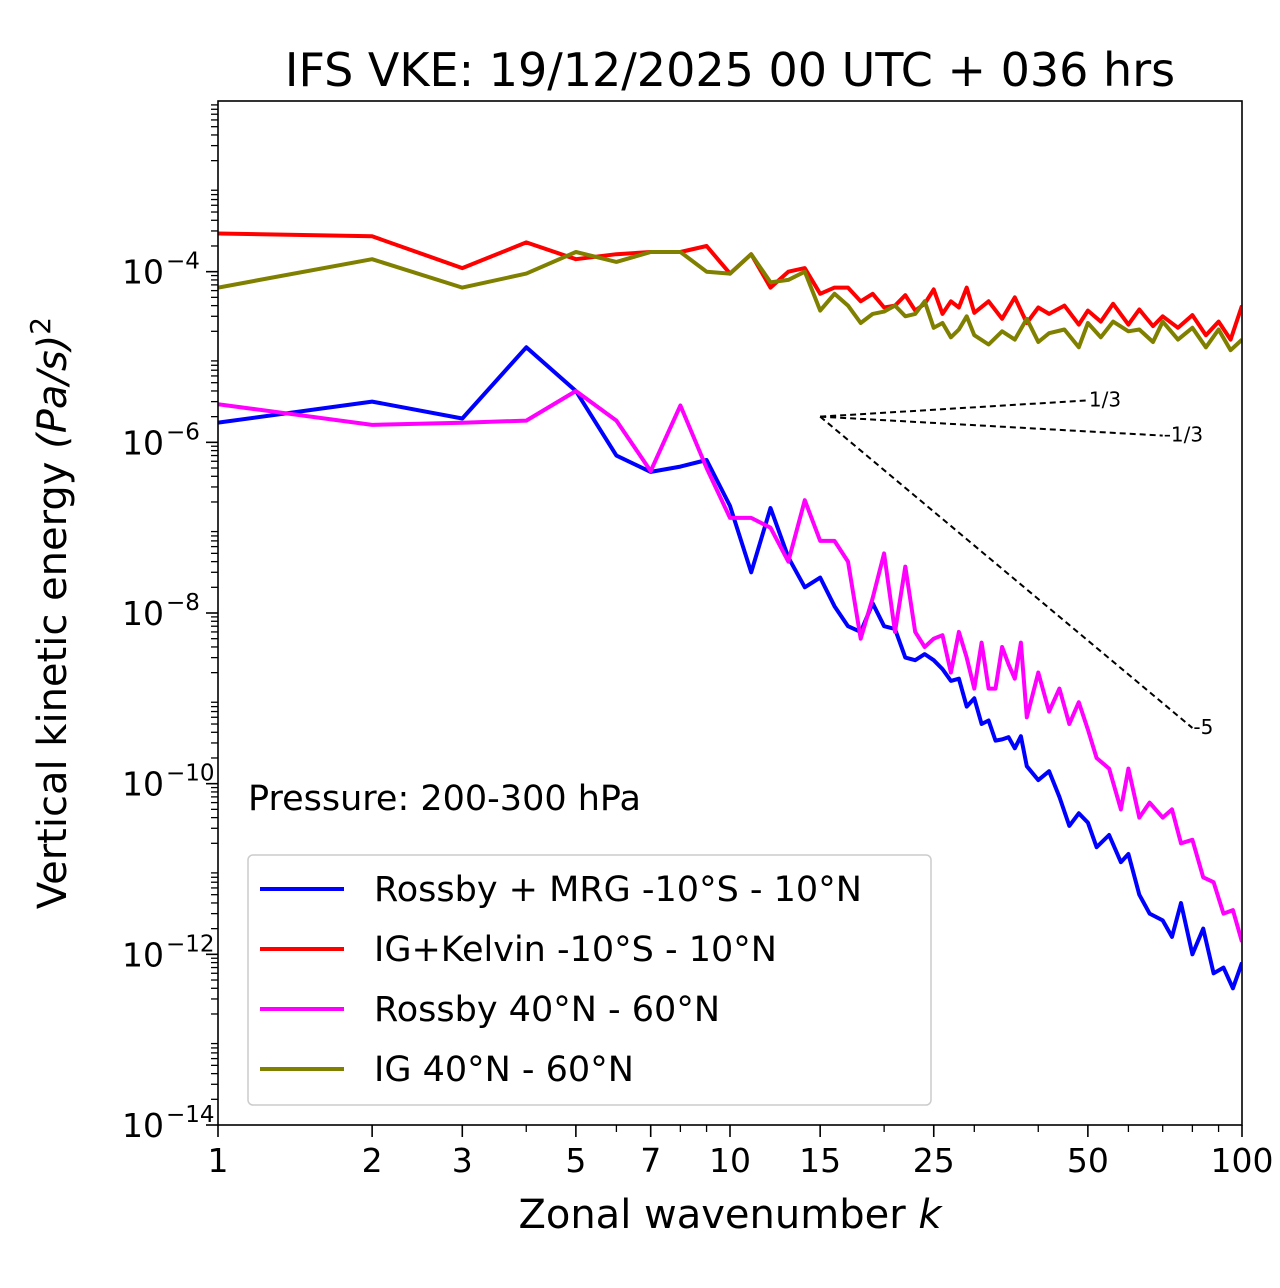 The image size is (1280, 1288). I want to click on y-axis-label-unit: (Pa/s), so click(53, 392).